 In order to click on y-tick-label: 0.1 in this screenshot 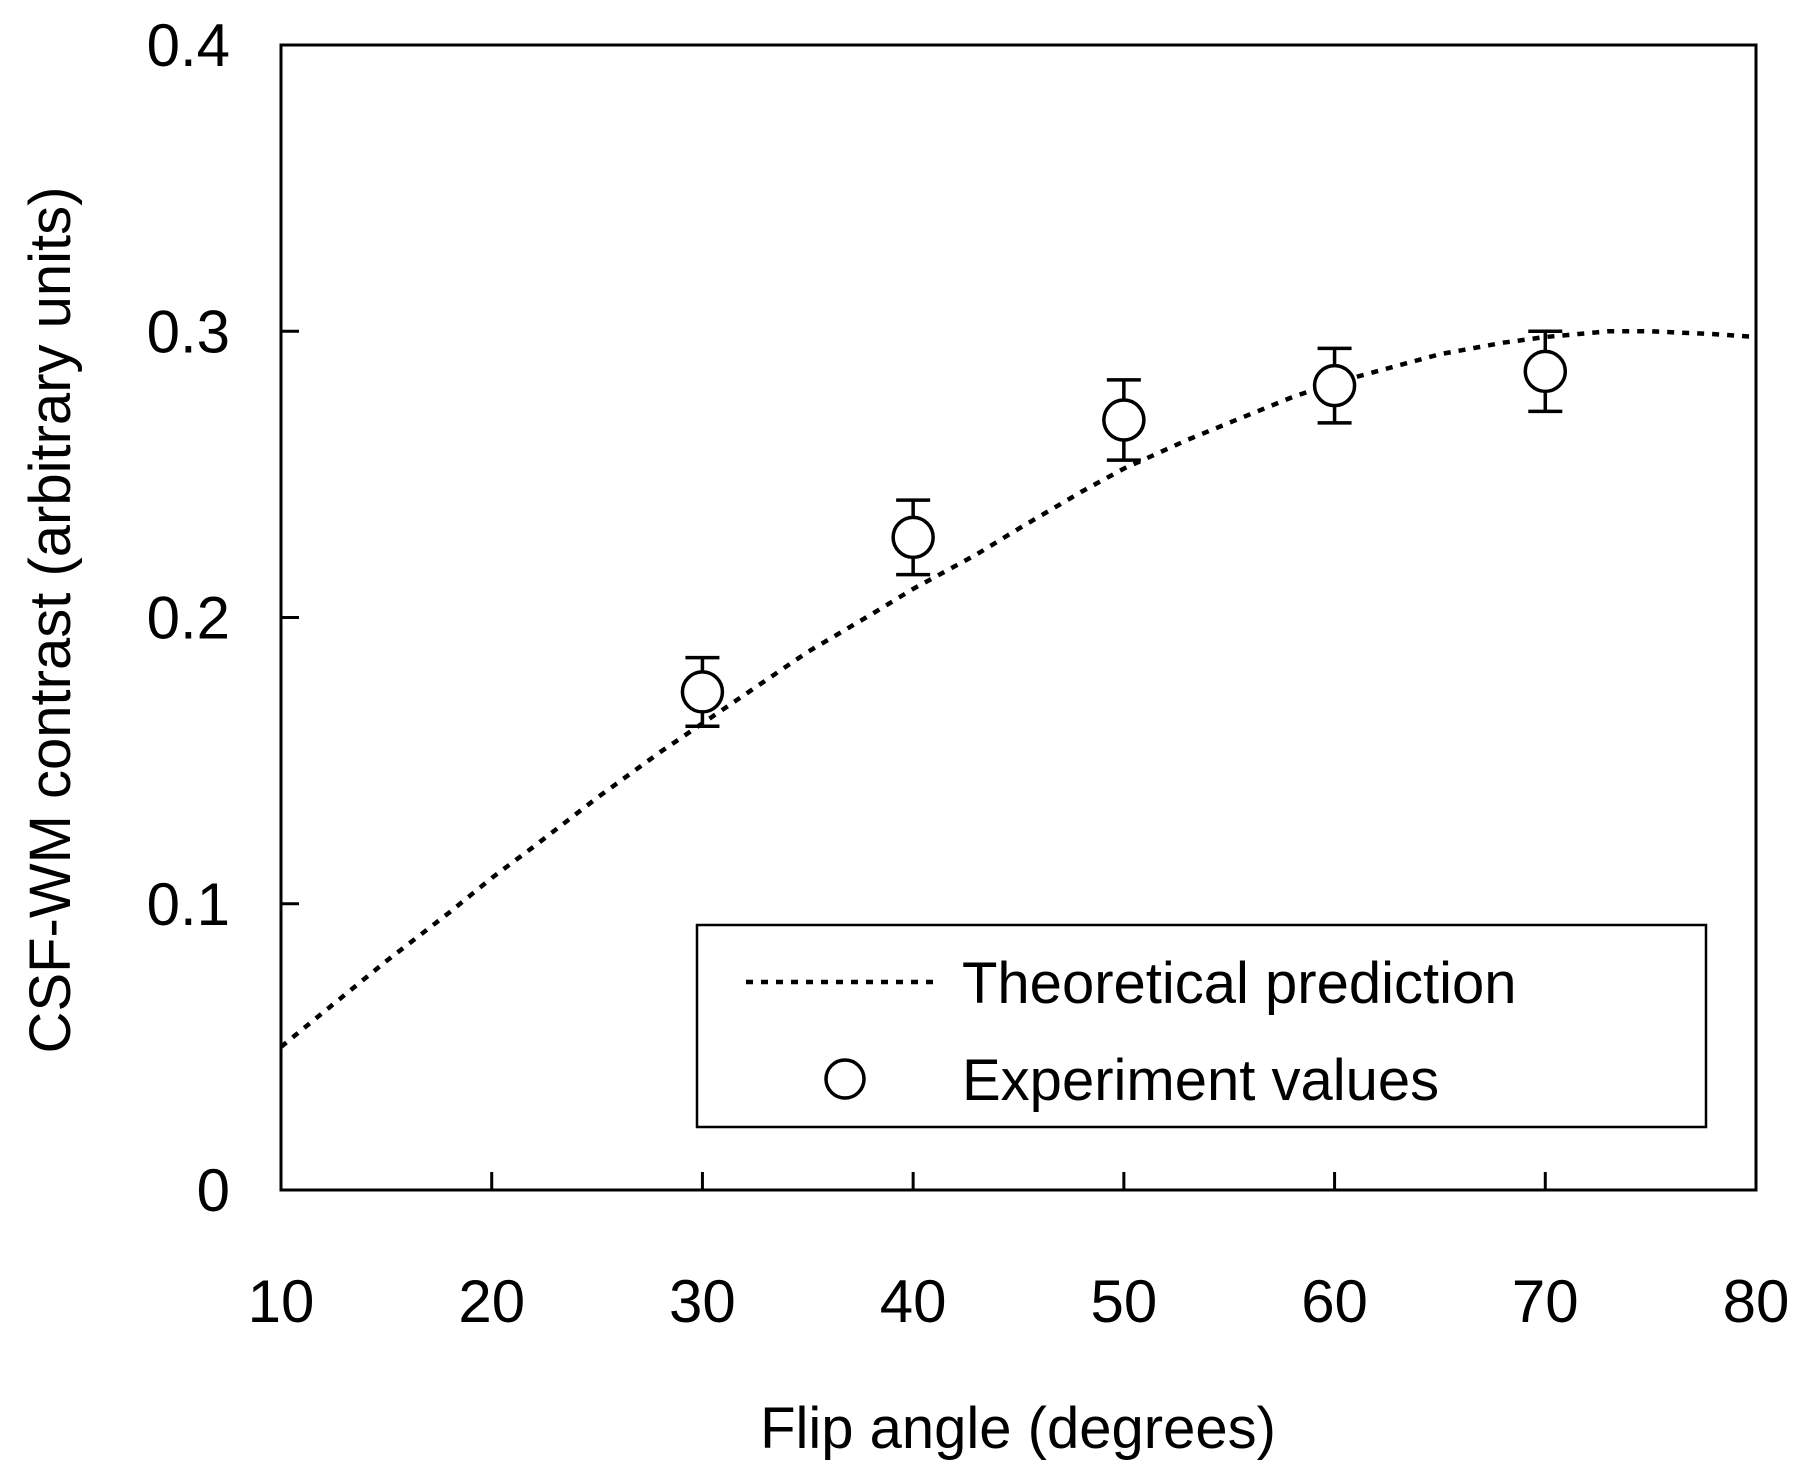, I will do `click(188, 904)`.